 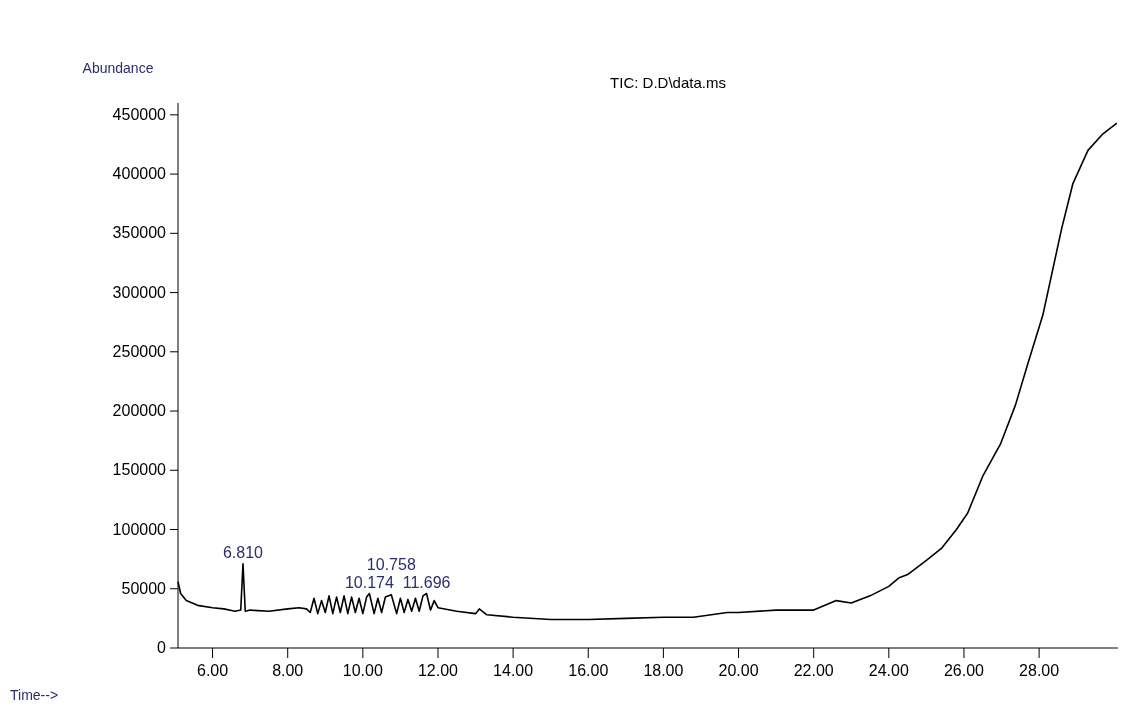 What do you see at coordinates (162, 647) in the screenshot?
I see `y-tick-label: 0` at bounding box center [162, 647].